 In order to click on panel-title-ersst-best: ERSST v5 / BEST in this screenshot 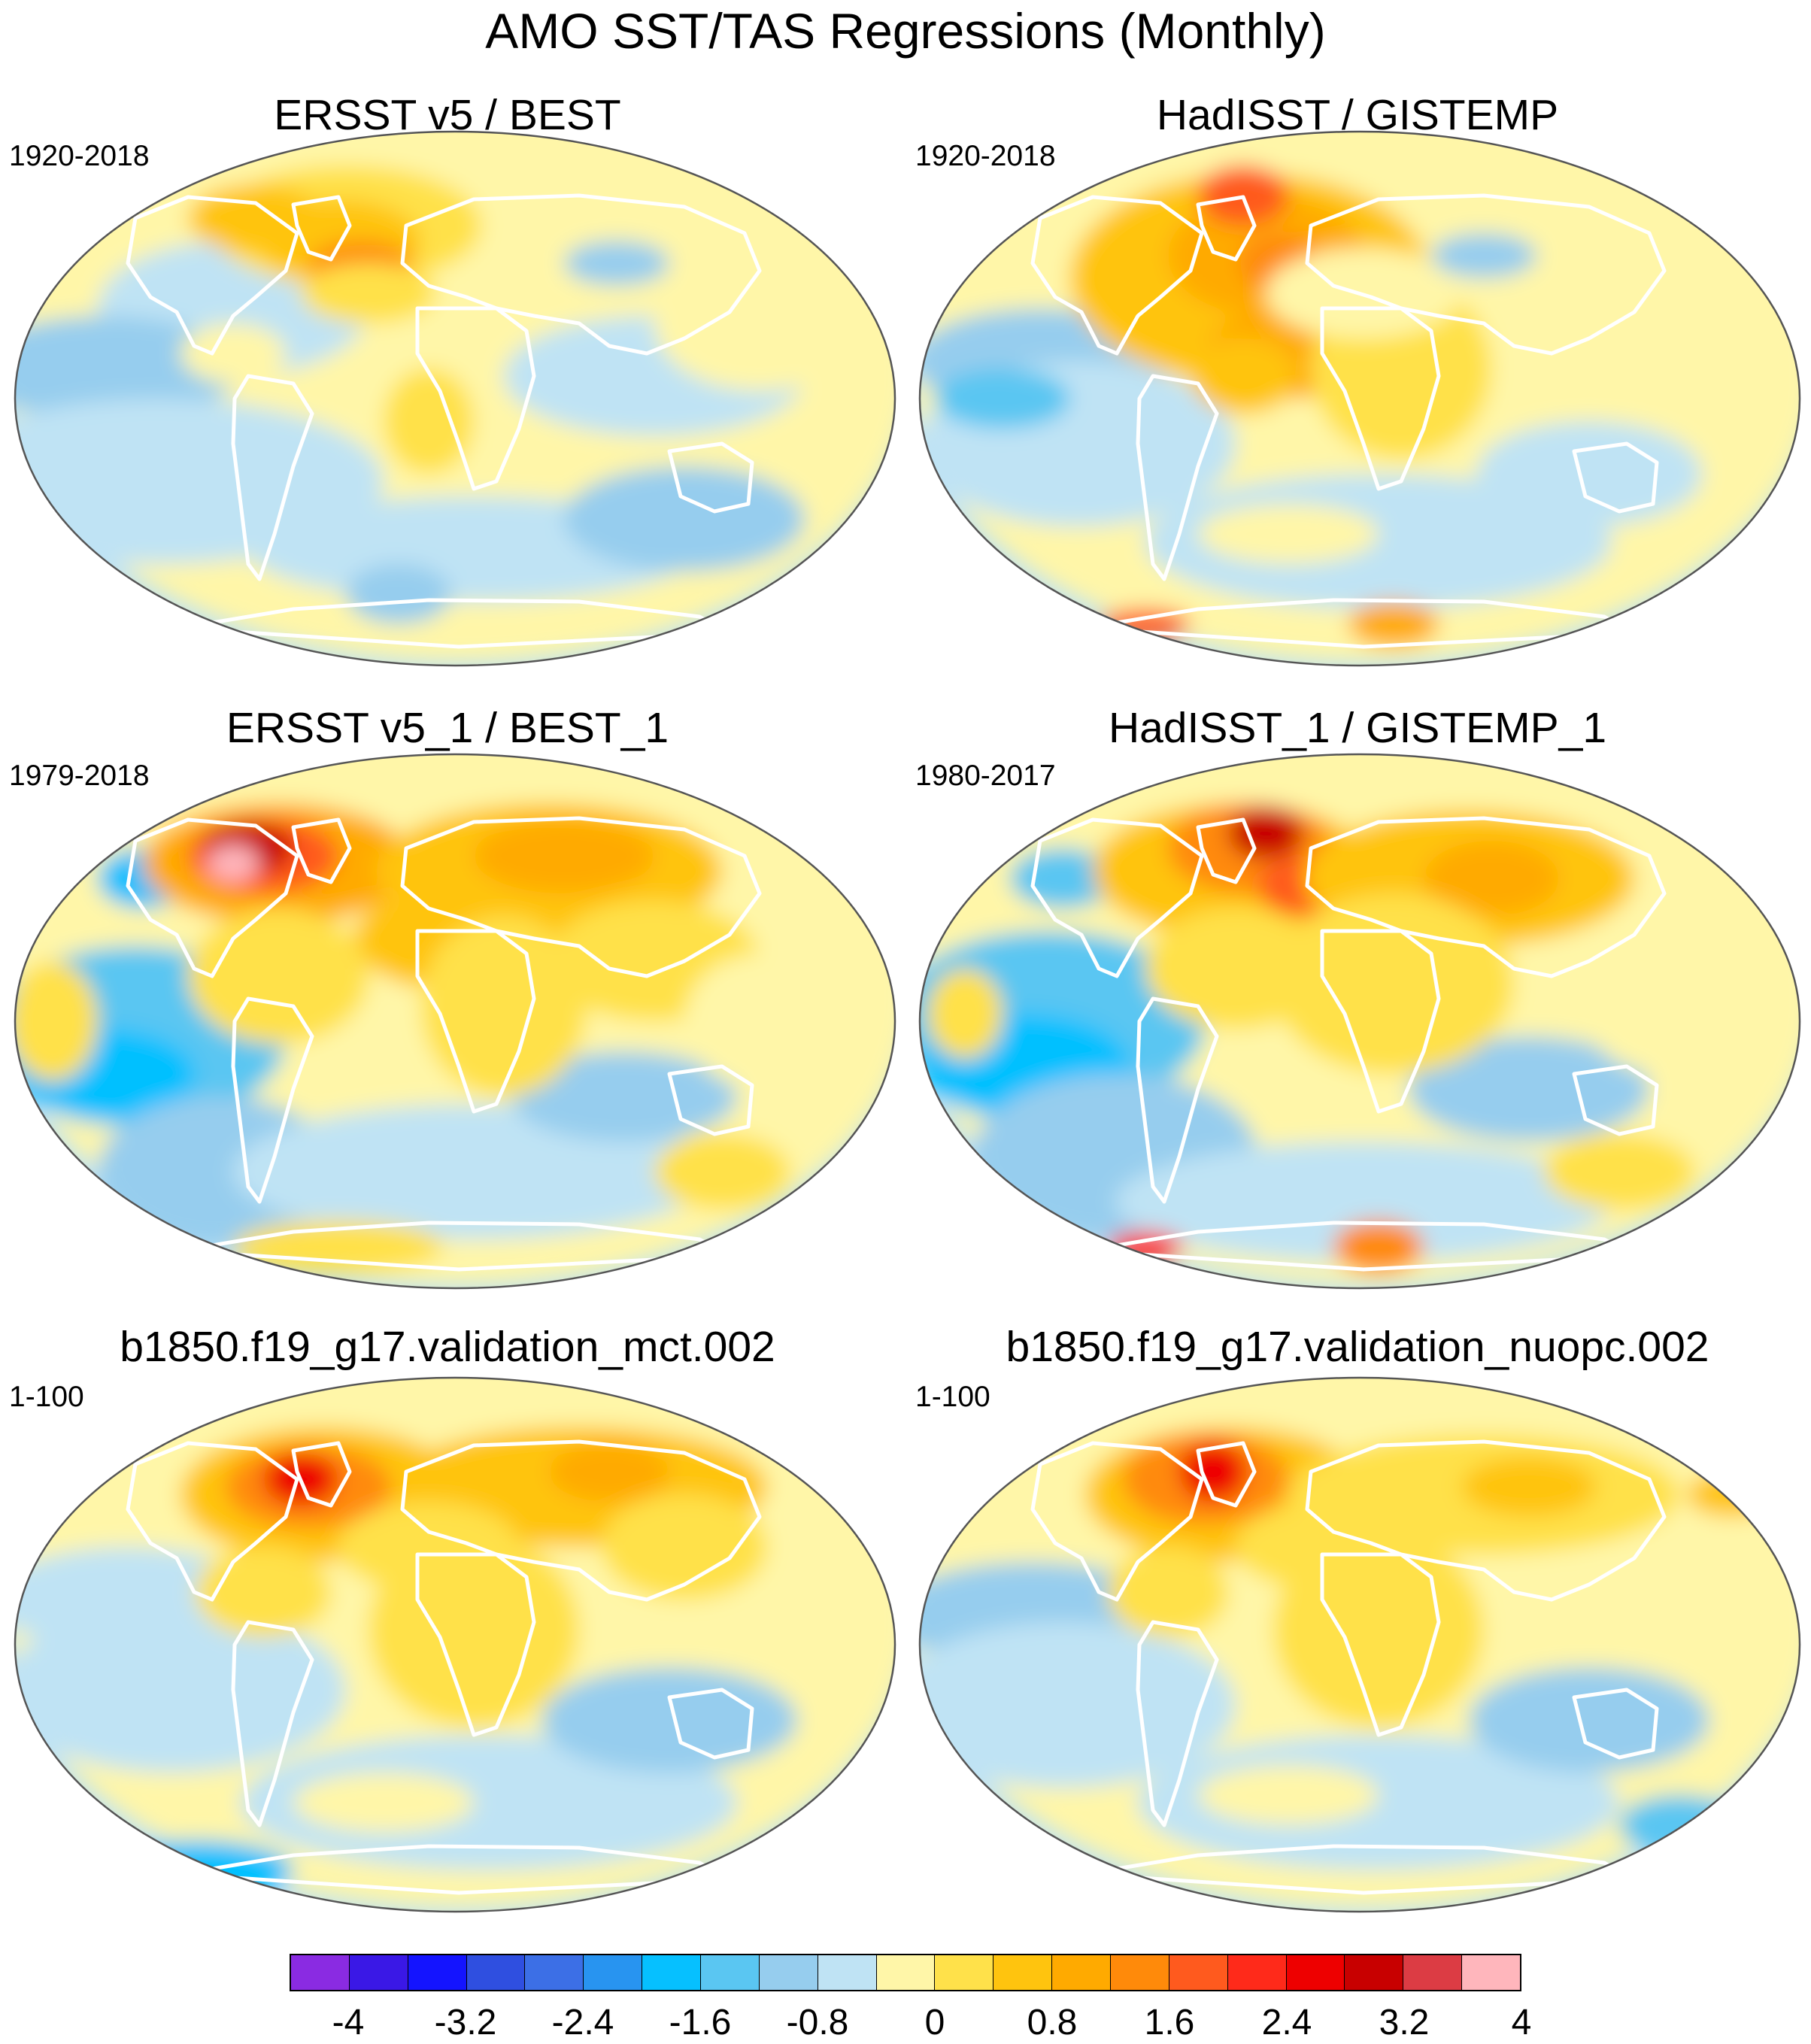, I will do `click(447, 115)`.